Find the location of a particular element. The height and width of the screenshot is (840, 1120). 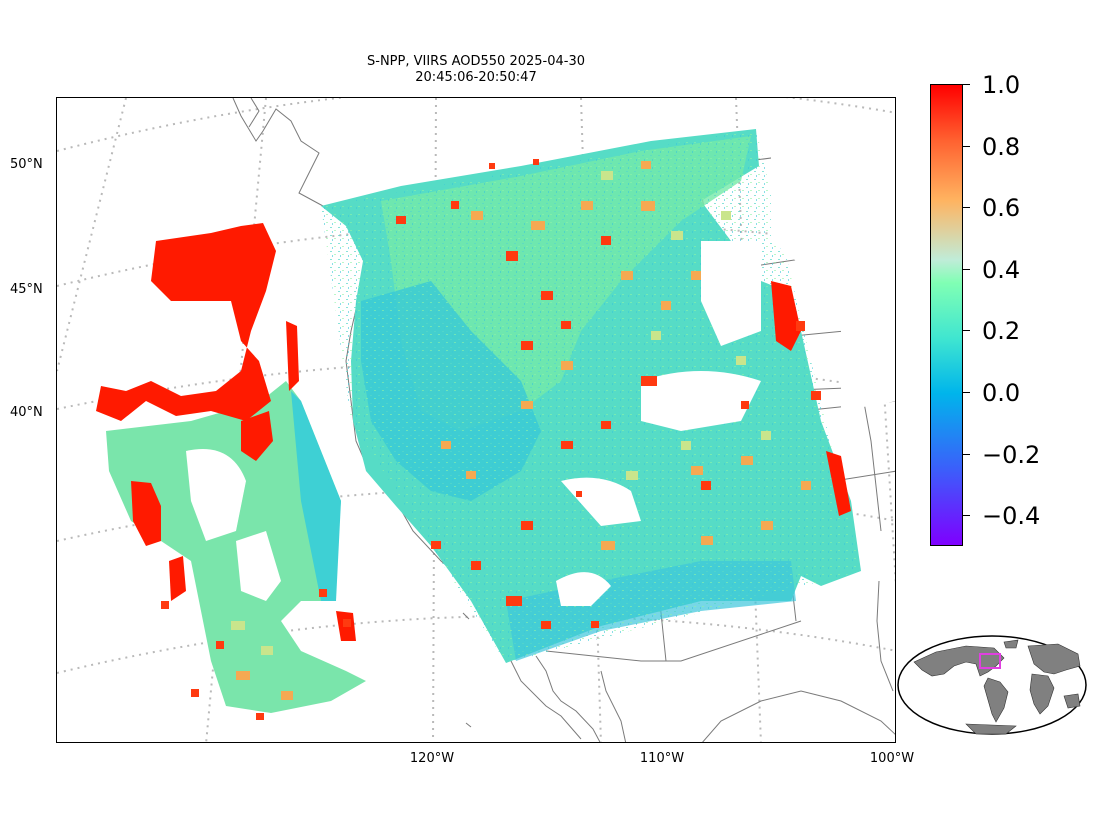

globe-inset-svg is located at coordinates (992, 685).